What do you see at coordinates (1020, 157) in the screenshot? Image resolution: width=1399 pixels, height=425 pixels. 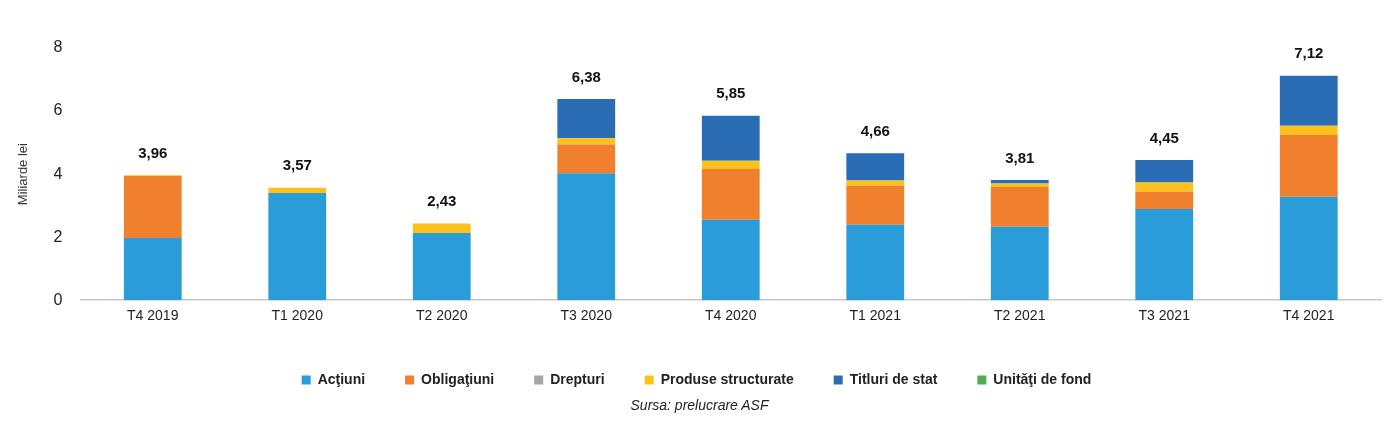 I see `total-label: 3,81` at bounding box center [1020, 157].